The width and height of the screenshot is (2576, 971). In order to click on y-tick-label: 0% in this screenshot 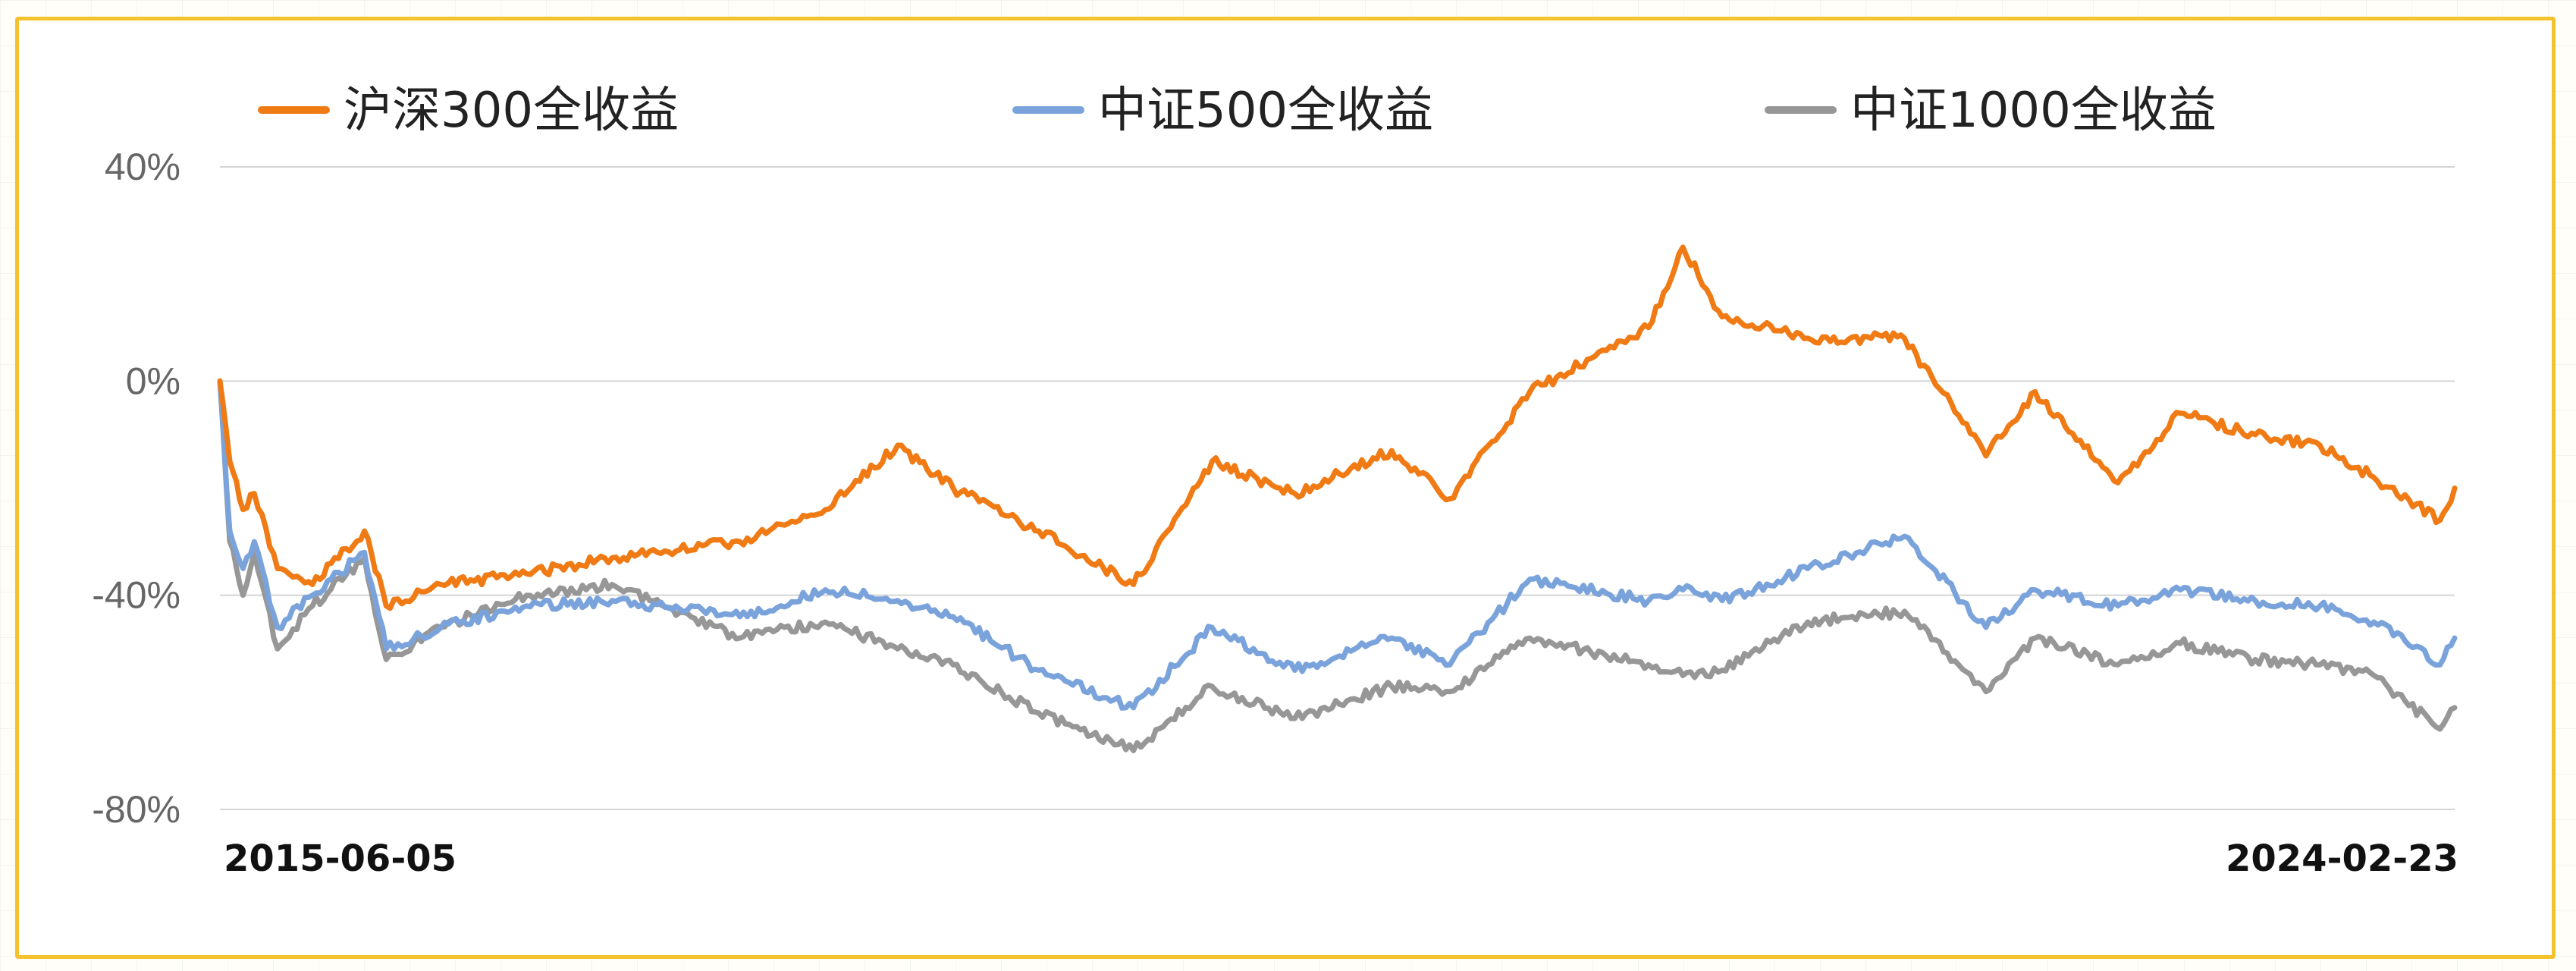, I will do `click(153, 381)`.